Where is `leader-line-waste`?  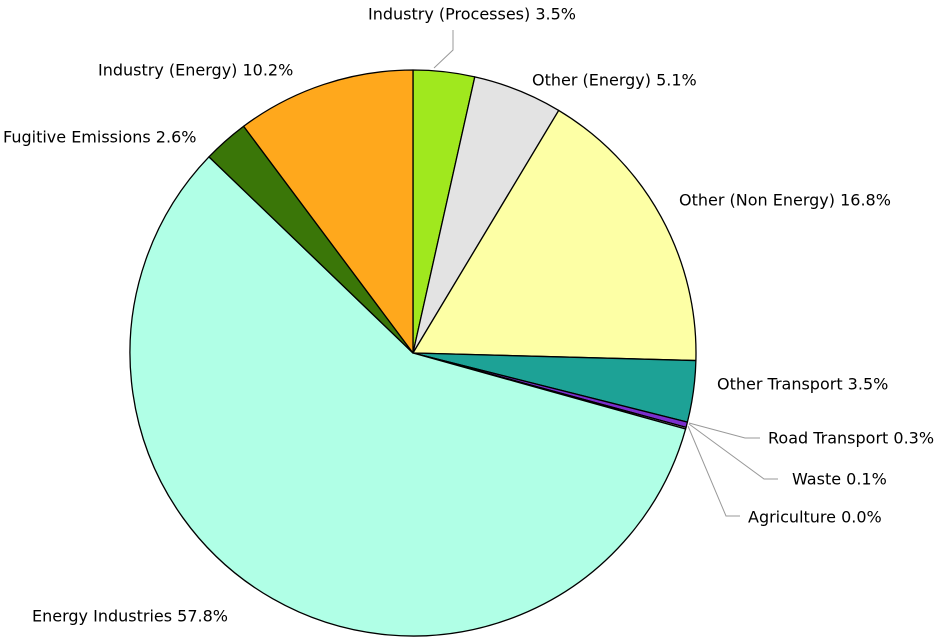
leader-line-waste is located at coordinates (733, 451).